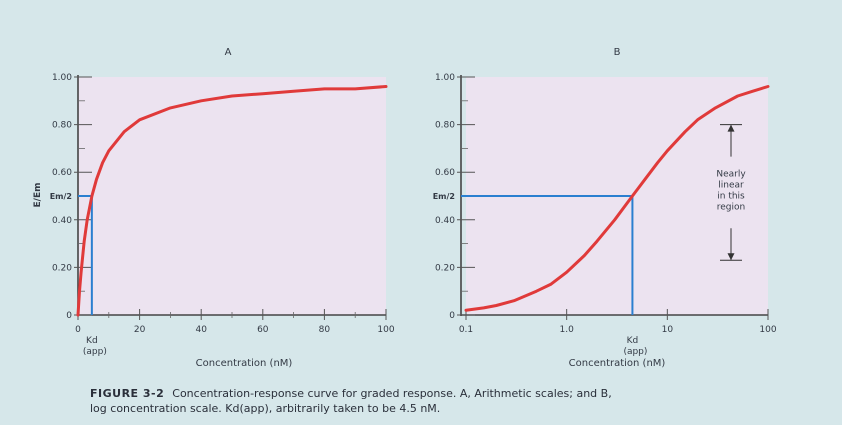 This screenshot has width=842, height=425. Describe the element at coordinates (325, 330) in the screenshot. I see `panel-a-x-tick-label: 80` at that location.